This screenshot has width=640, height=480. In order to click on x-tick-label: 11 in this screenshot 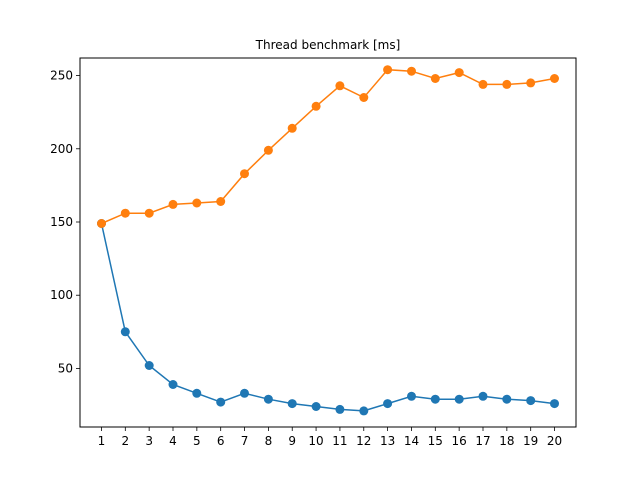, I will do `click(339, 441)`.